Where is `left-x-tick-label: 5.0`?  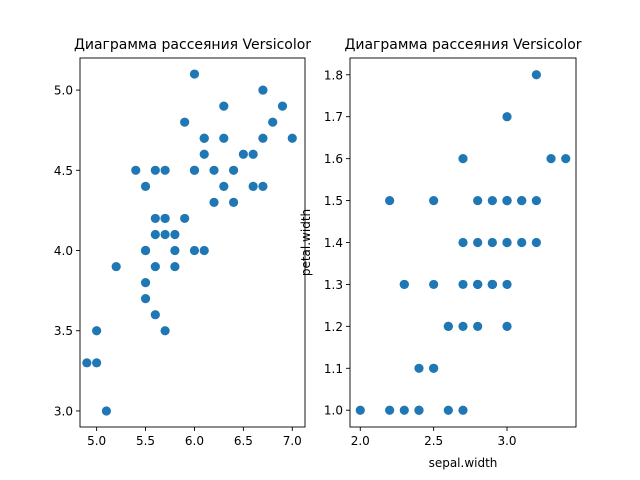
left-x-tick-label: 5.0 is located at coordinates (96, 441).